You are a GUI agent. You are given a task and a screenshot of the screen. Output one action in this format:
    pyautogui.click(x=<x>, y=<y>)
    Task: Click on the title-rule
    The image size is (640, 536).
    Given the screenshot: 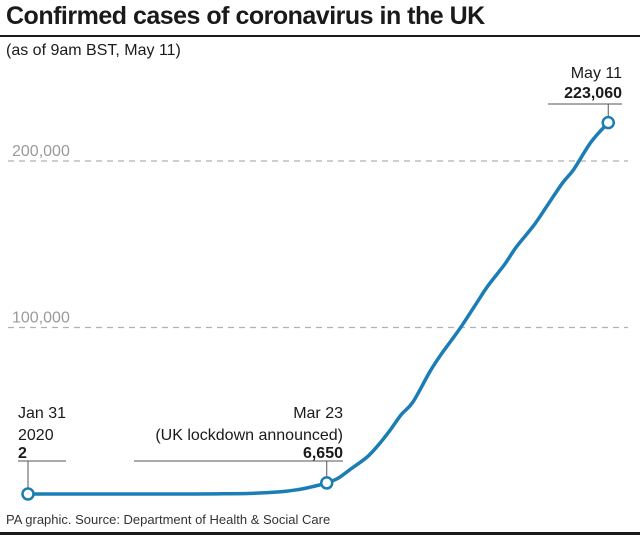 What is the action you would take?
    pyautogui.click(x=320, y=36)
    